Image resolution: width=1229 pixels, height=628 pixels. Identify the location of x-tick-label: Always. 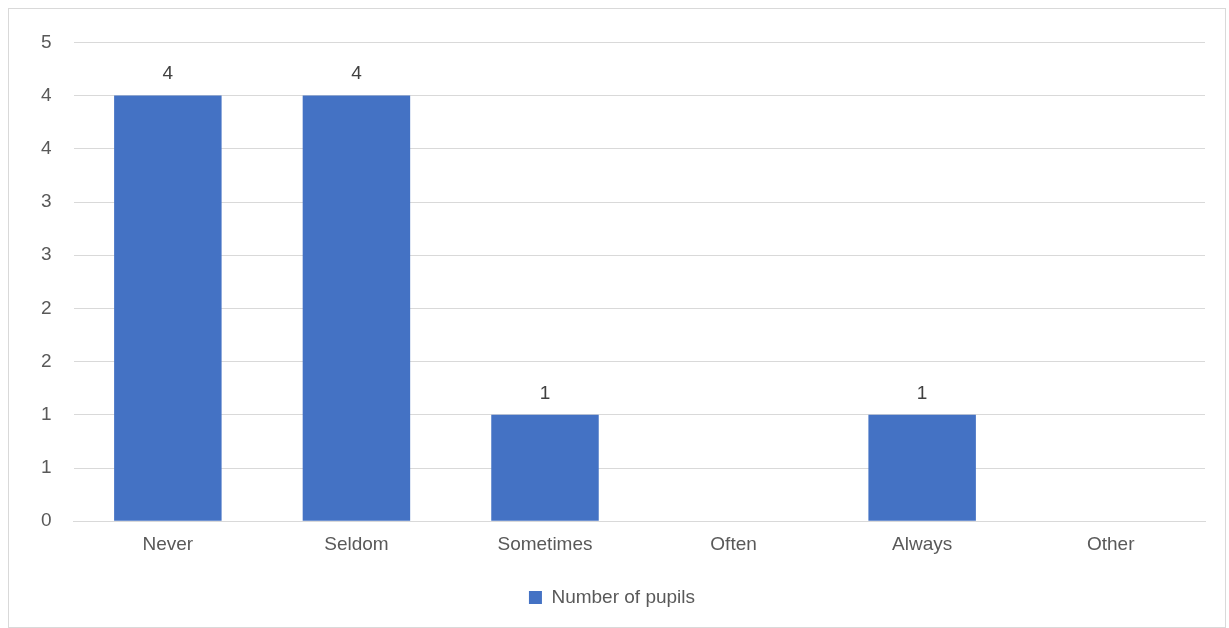
(922, 543).